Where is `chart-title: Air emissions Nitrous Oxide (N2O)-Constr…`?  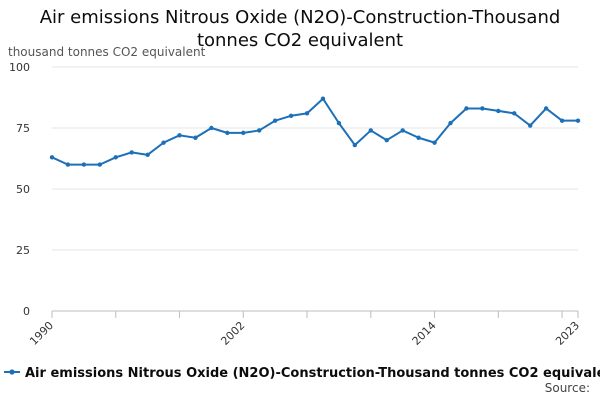
chart-title: Air emissions Nitrous Oxide (N2O)-Constr… is located at coordinates (300, 29).